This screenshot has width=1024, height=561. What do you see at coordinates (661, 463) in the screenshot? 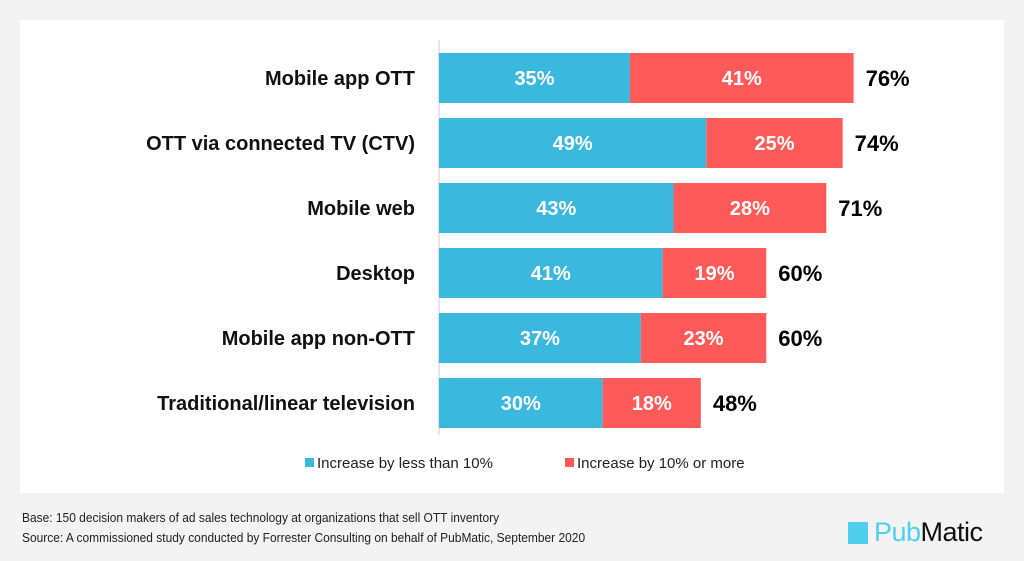
I see `legend-label: Increase by 10% or more` at bounding box center [661, 463].